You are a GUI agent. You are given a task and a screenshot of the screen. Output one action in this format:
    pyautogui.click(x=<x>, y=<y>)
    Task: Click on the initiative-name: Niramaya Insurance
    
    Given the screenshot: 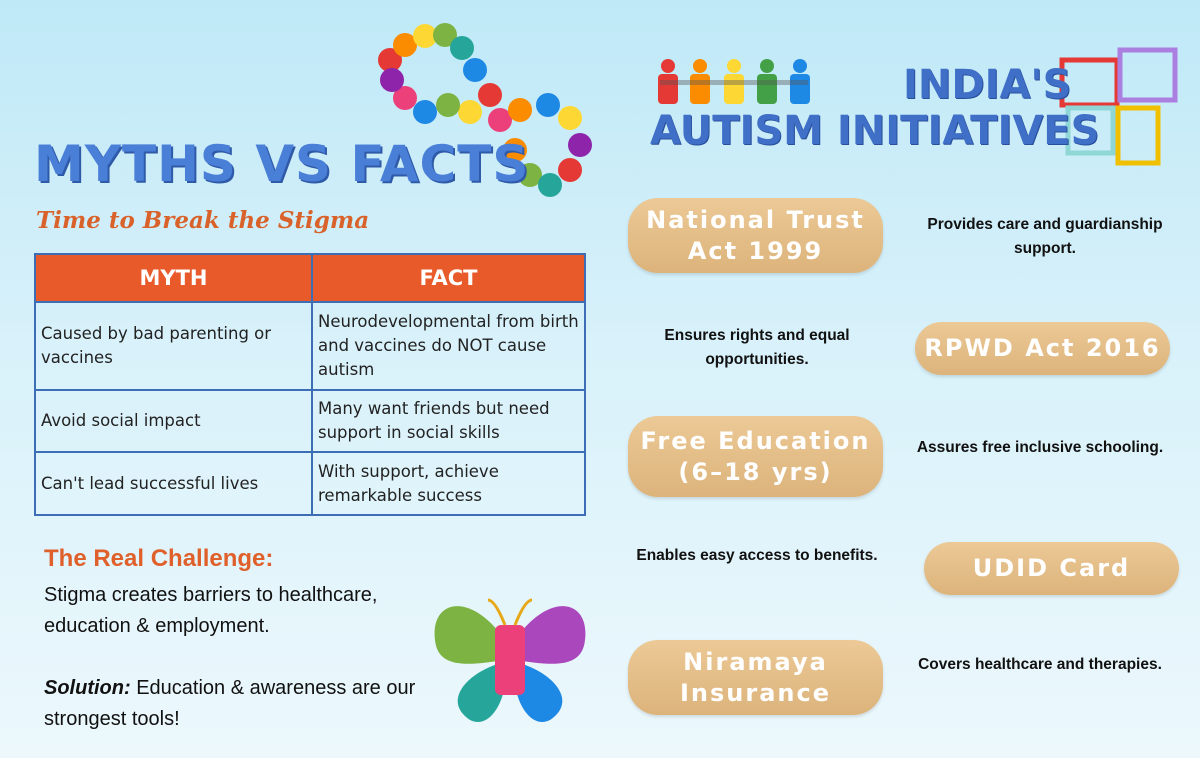 What is the action you would take?
    pyautogui.click(x=755, y=677)
    